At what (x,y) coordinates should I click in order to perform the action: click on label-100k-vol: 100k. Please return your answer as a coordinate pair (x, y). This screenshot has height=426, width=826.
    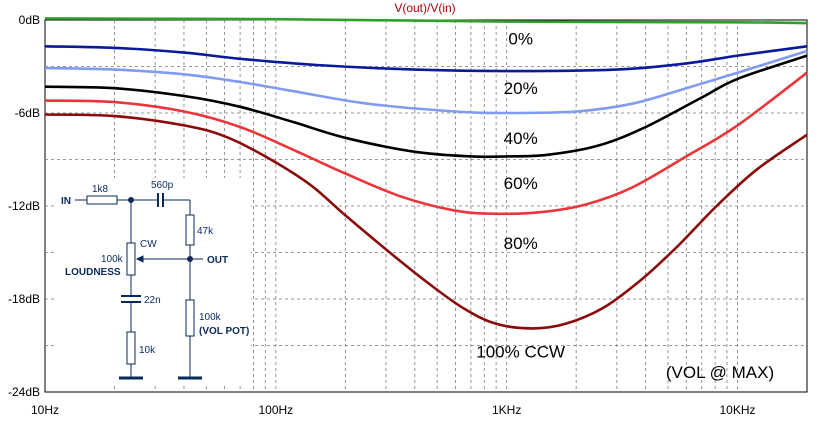
    Looking at the image, I should click on (210, 317).